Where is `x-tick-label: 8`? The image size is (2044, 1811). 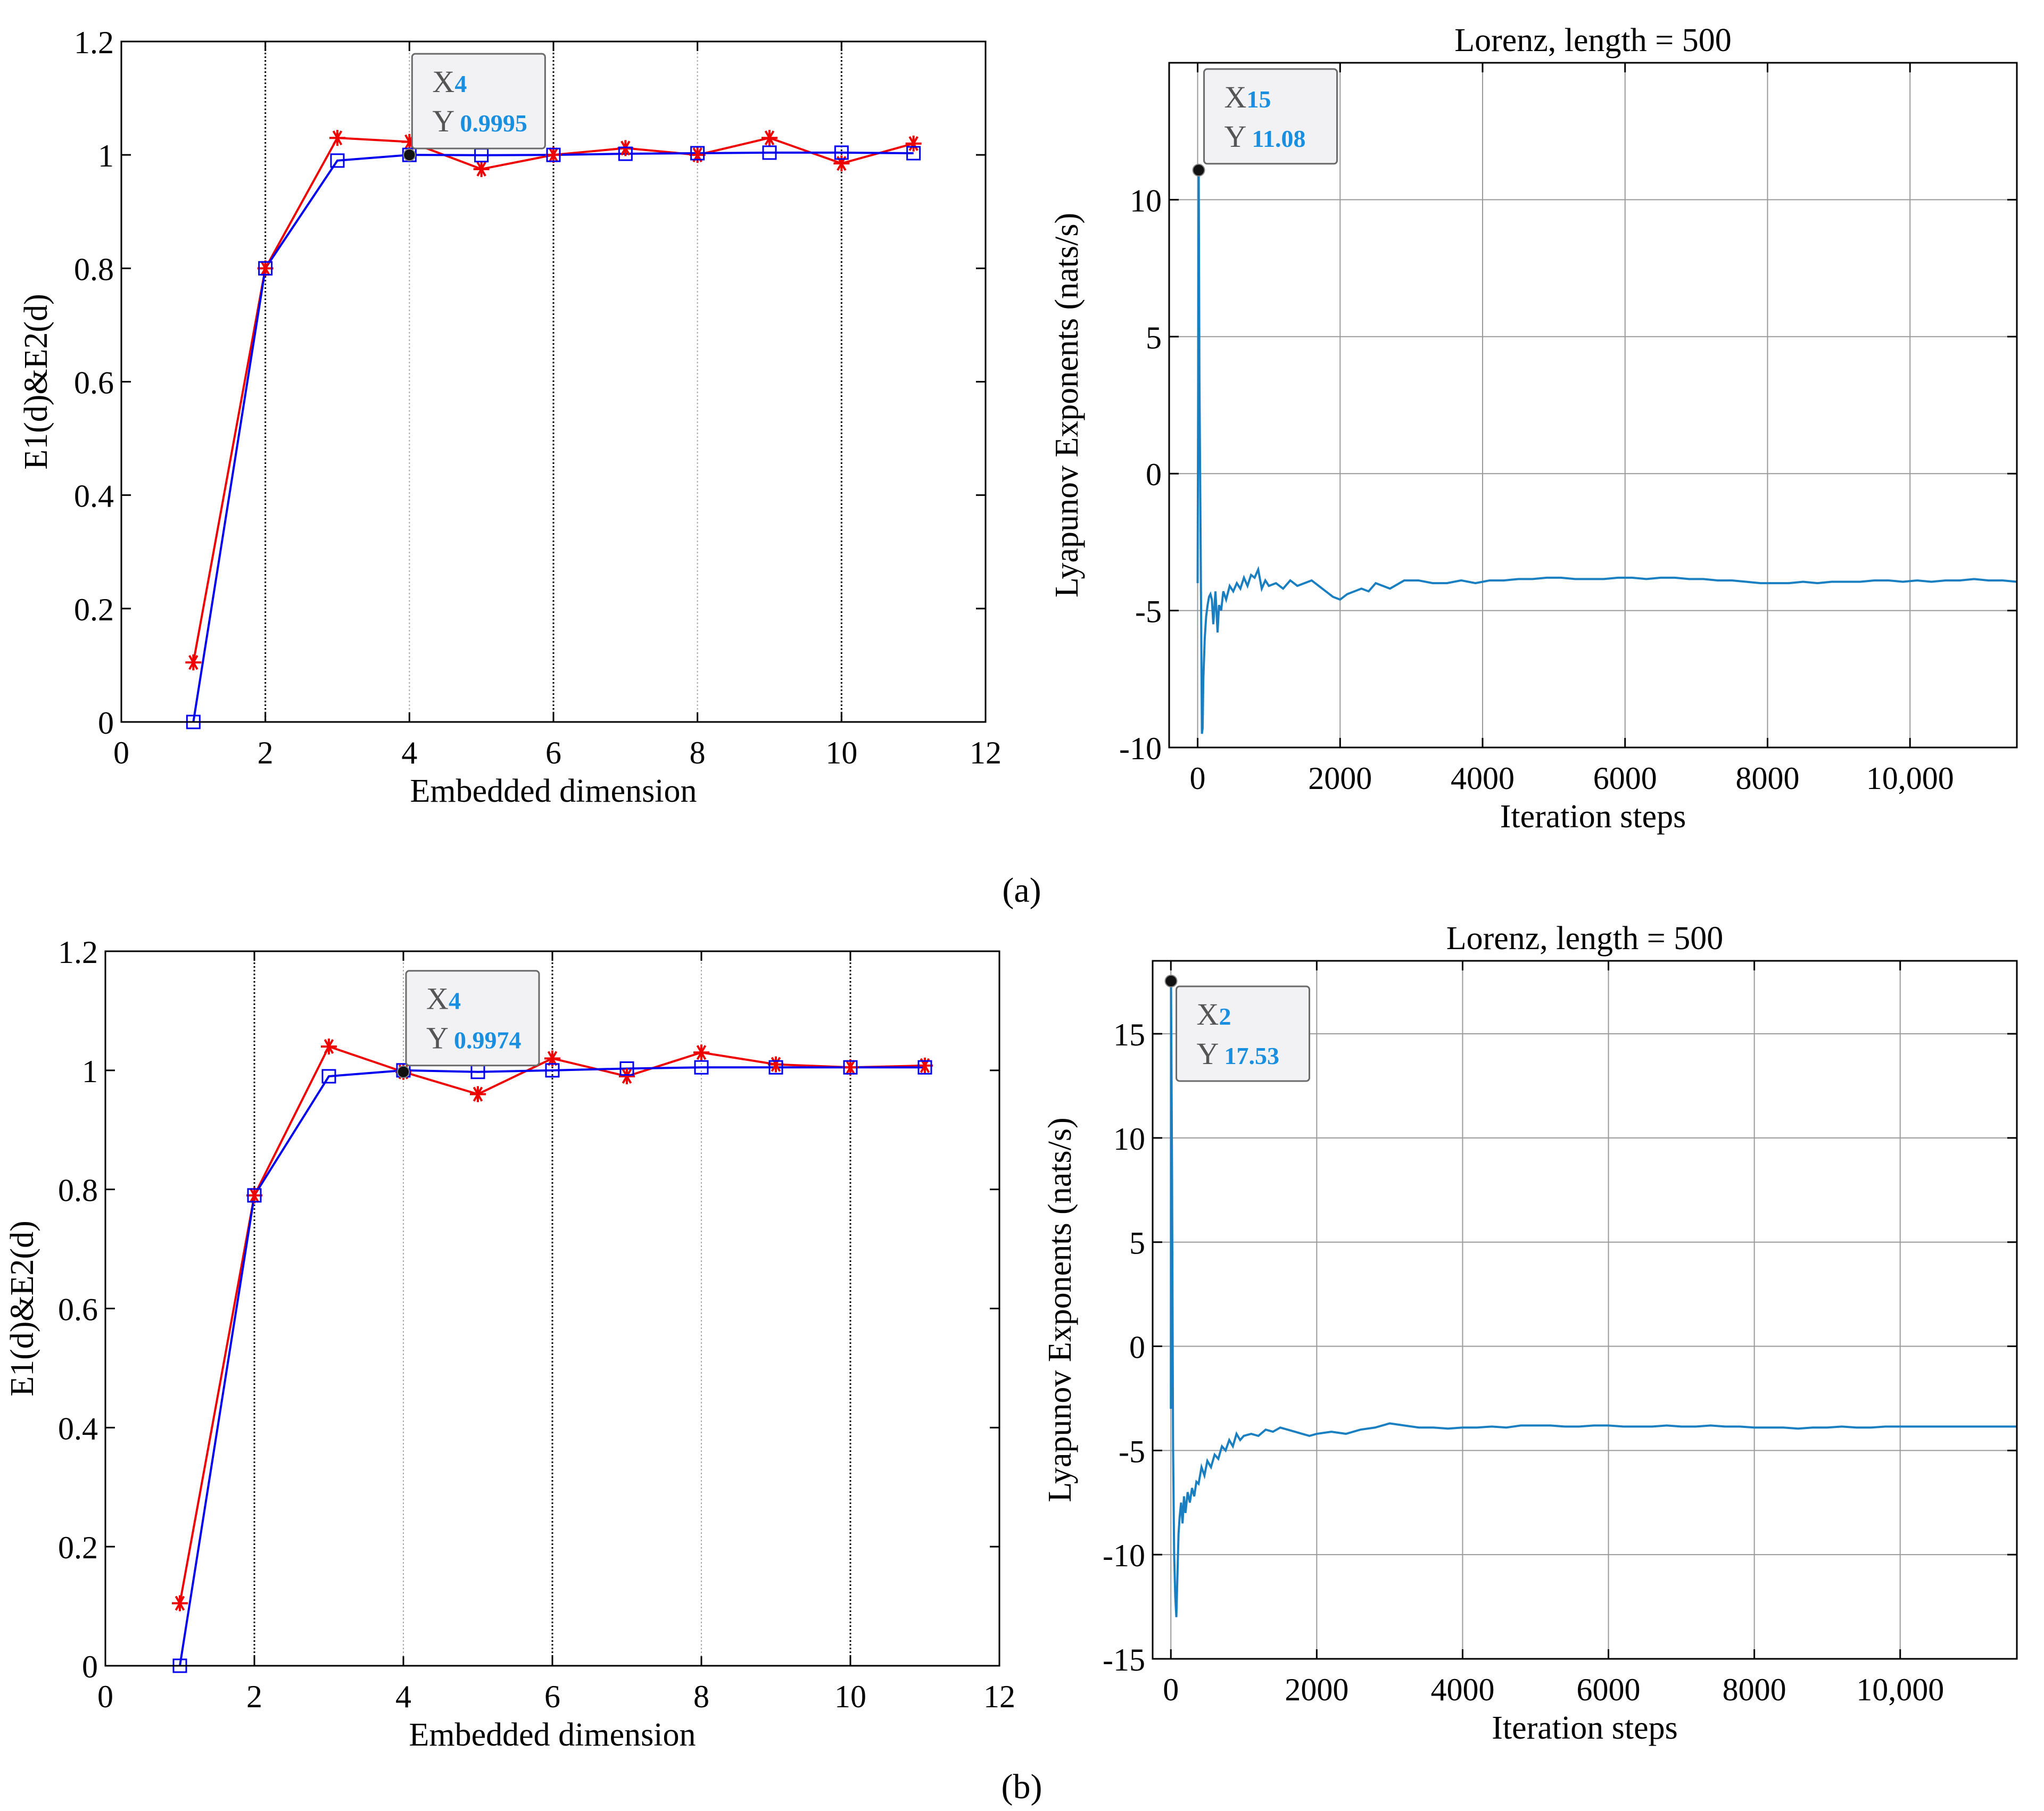
x-tick-label: 8 is located at coordinates (698, 752).